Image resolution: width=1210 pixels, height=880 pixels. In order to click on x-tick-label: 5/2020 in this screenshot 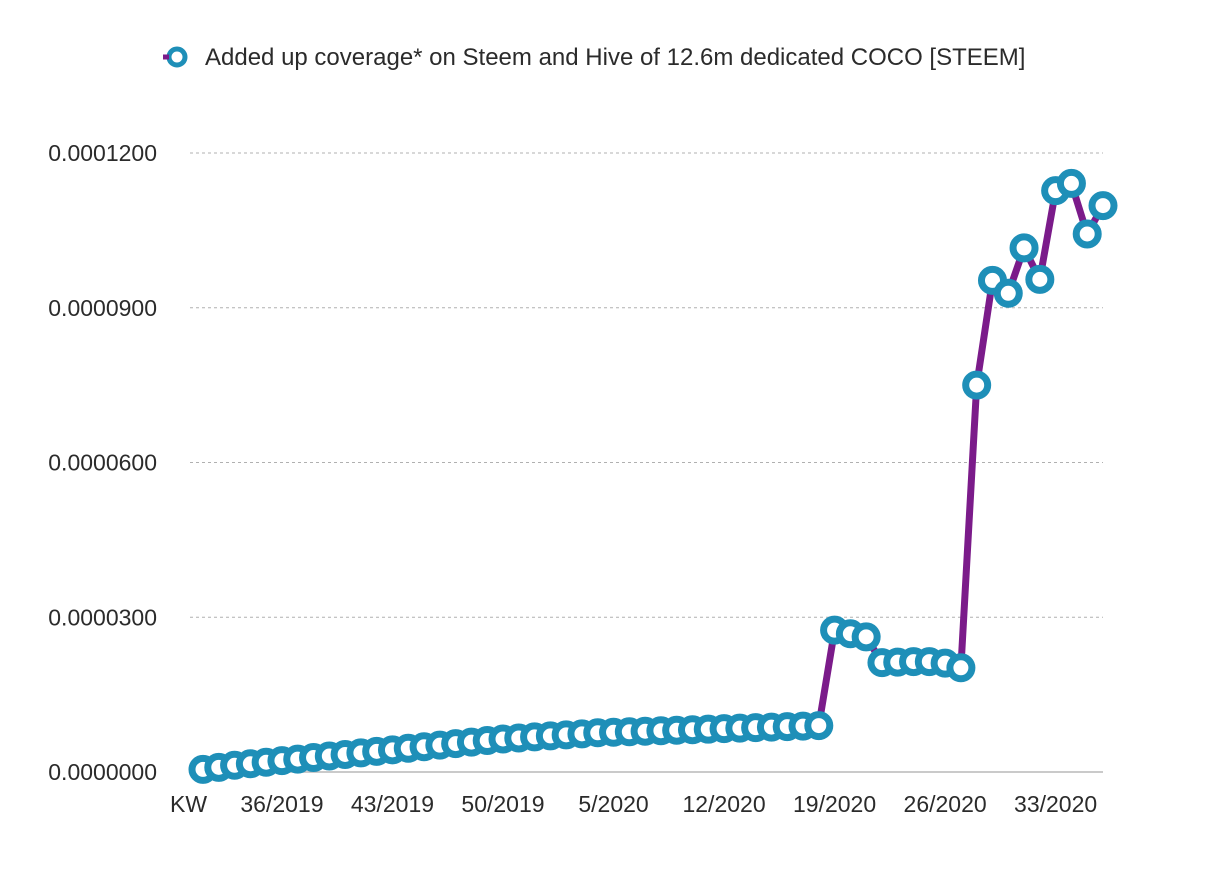, I will do `click(613, 804)`.